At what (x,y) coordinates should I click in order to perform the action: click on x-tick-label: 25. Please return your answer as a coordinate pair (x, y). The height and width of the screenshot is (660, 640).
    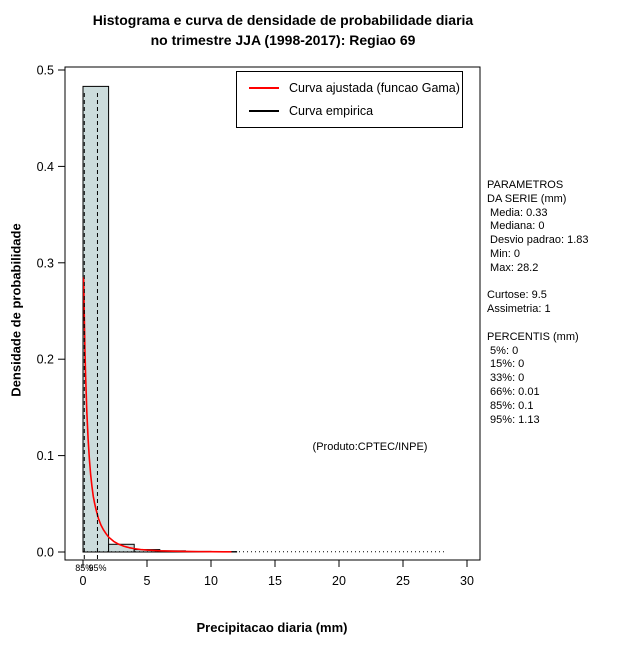
    Looking at the image, I should click on (403, 581).